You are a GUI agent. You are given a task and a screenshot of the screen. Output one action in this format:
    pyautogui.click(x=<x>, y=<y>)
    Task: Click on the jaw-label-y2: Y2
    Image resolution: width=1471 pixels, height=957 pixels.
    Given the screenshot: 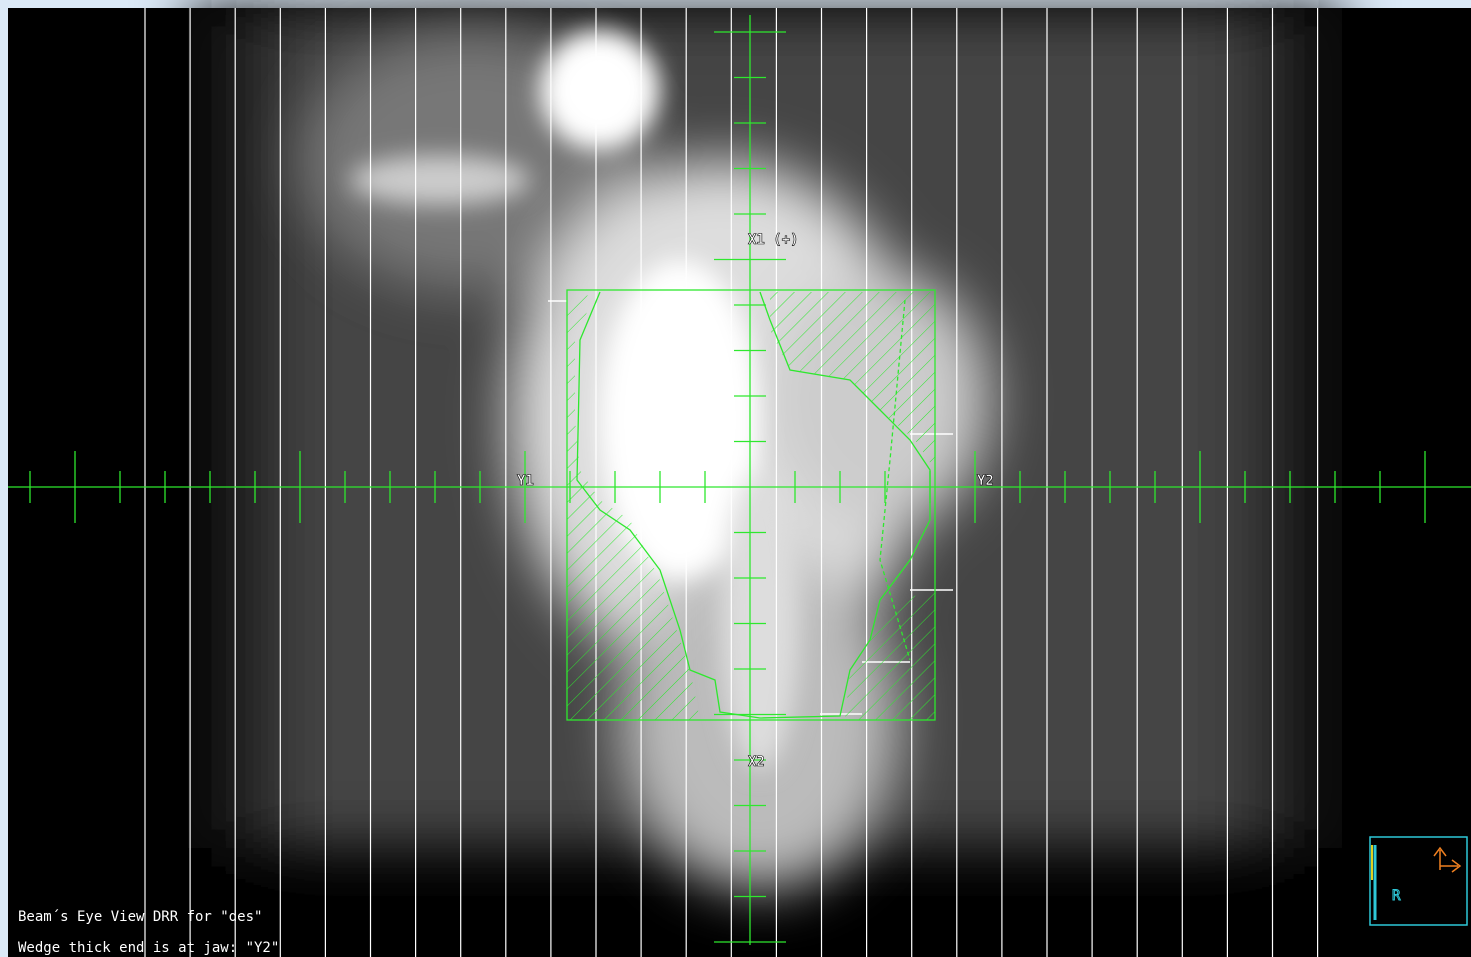 What is the action you would take?
    pyautogui.click(x=985, y=481)
    